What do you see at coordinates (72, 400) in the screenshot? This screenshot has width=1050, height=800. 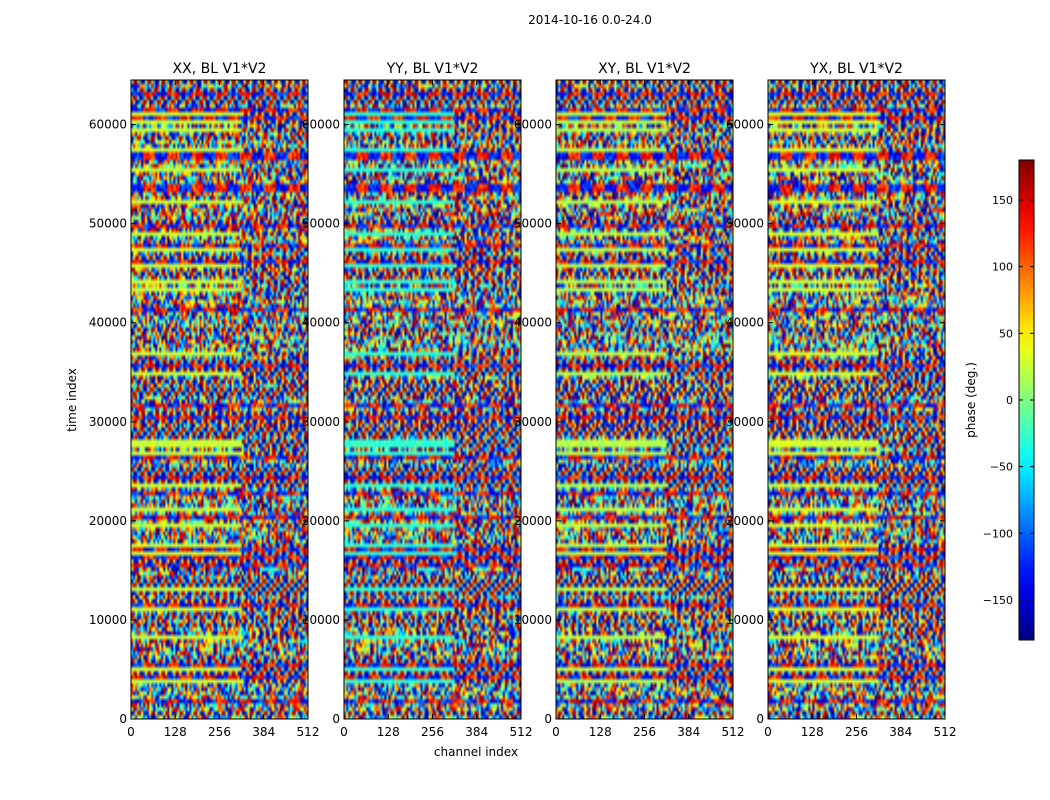 I see `y-axis-label: time index` at bounding box center [72, 400].